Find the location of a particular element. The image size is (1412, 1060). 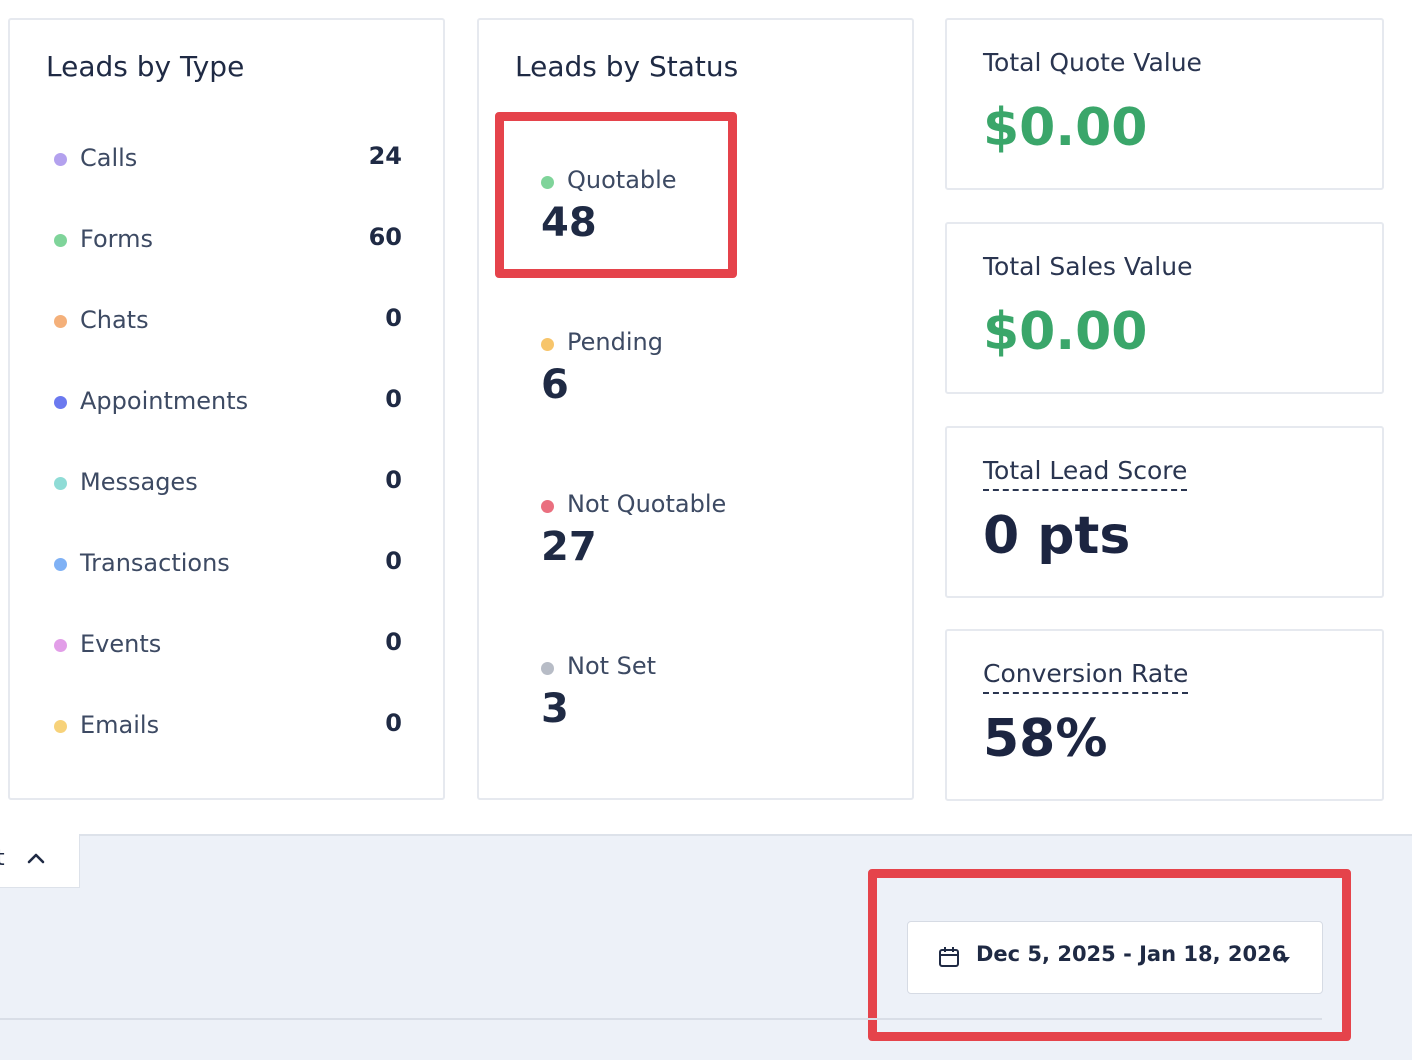

lead-status-count: 48 is located at coordinates (569, 223).